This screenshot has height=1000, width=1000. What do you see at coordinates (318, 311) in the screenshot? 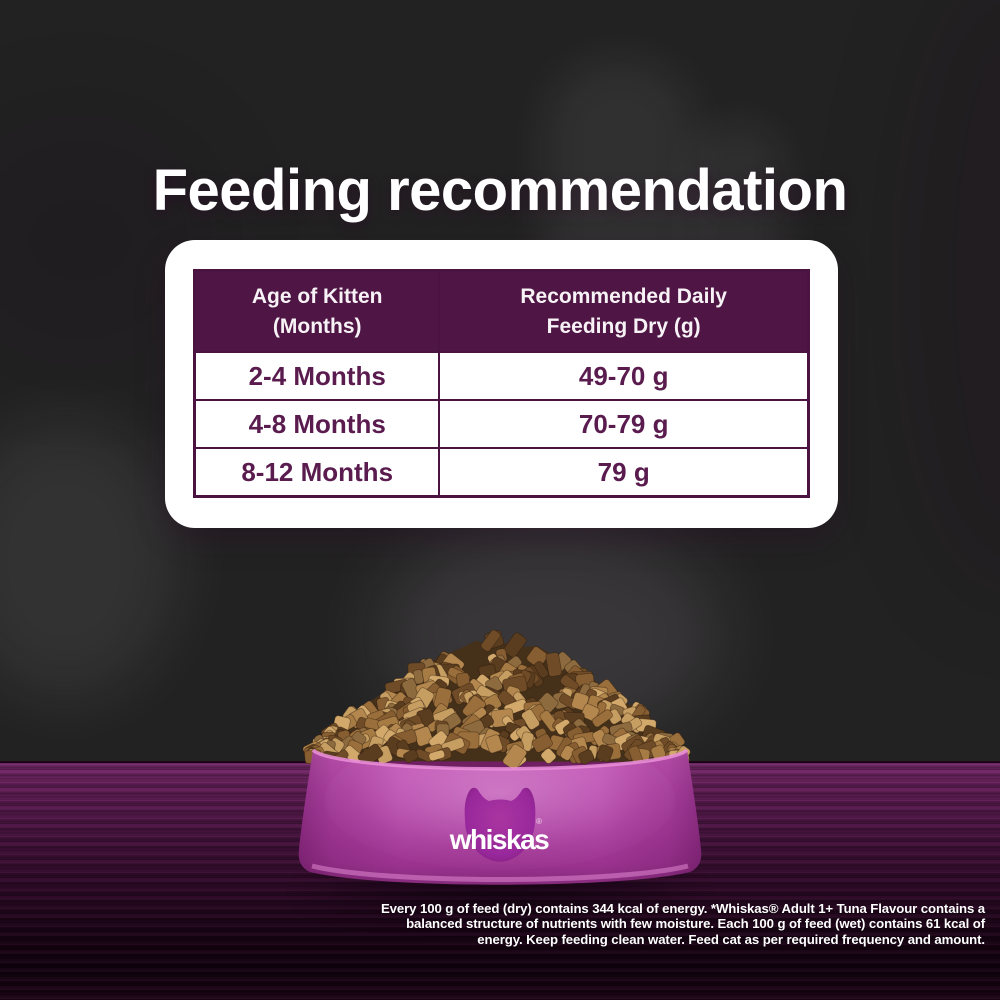
I see `column-header-age: Age of Kitten (Months)` at bounding box center [318, 311].